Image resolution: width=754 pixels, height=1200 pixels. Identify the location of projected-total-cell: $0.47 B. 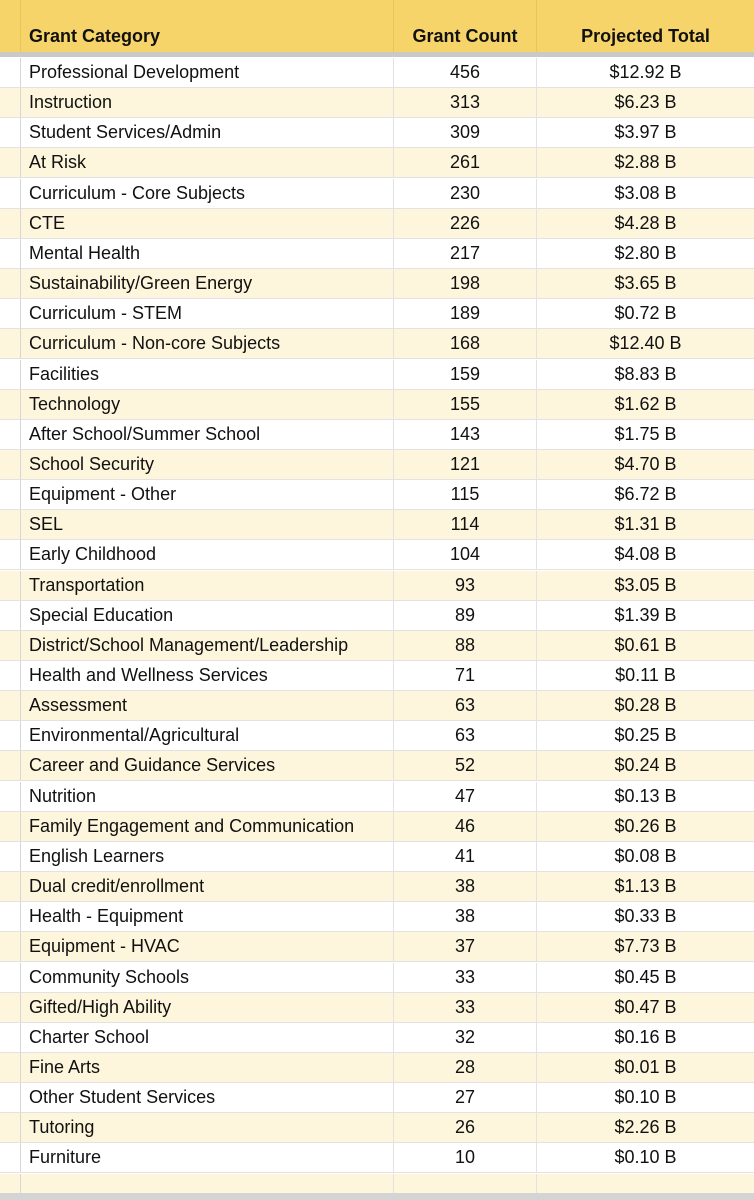
(645, 1006).